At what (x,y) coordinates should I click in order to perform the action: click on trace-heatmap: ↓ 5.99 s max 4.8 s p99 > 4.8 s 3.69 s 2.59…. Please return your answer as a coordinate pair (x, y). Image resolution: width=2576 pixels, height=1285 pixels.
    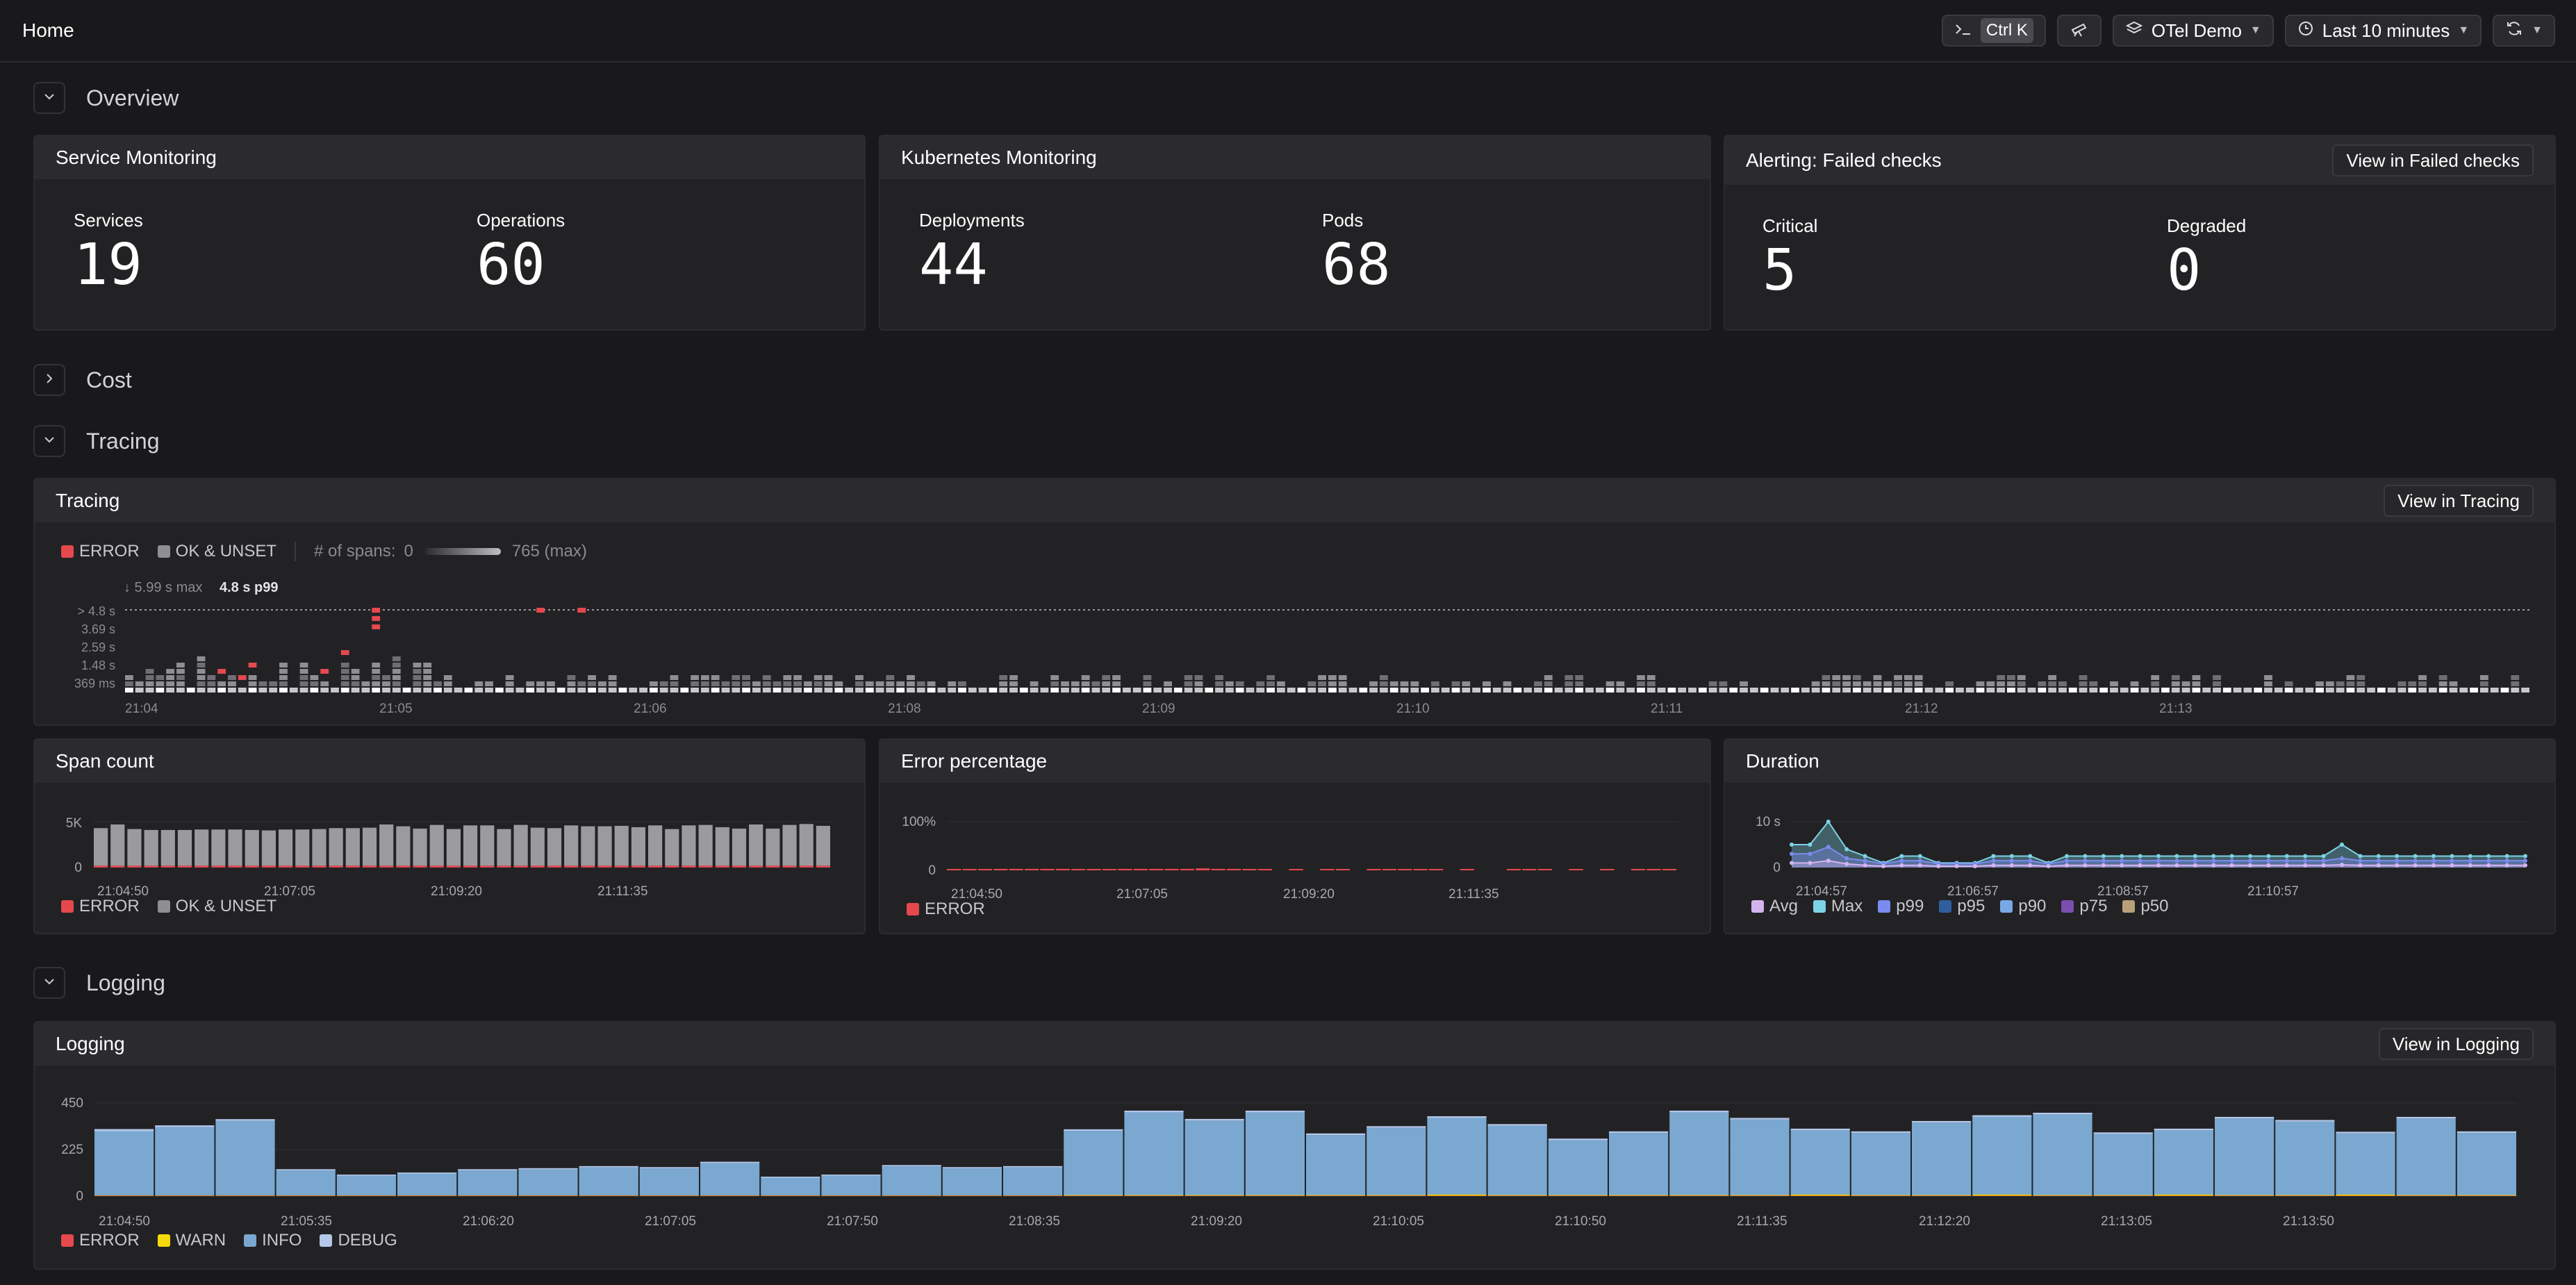
    Looking at the image, I should click on (1296, 646).